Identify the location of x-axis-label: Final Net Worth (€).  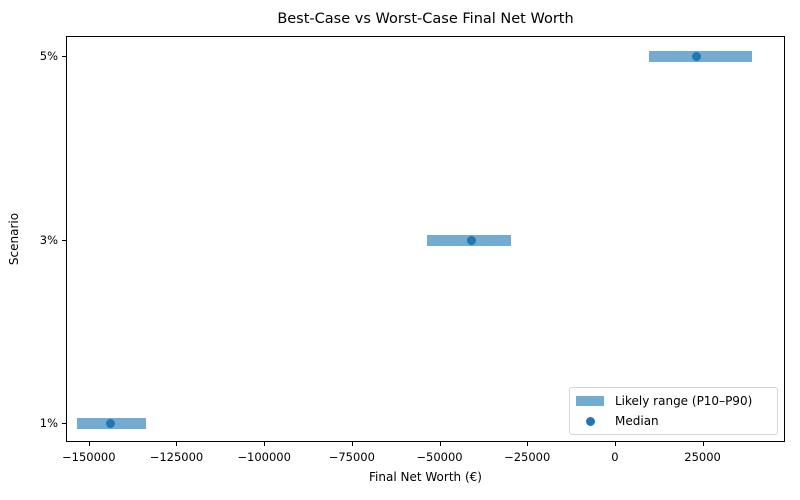
(425, 477).